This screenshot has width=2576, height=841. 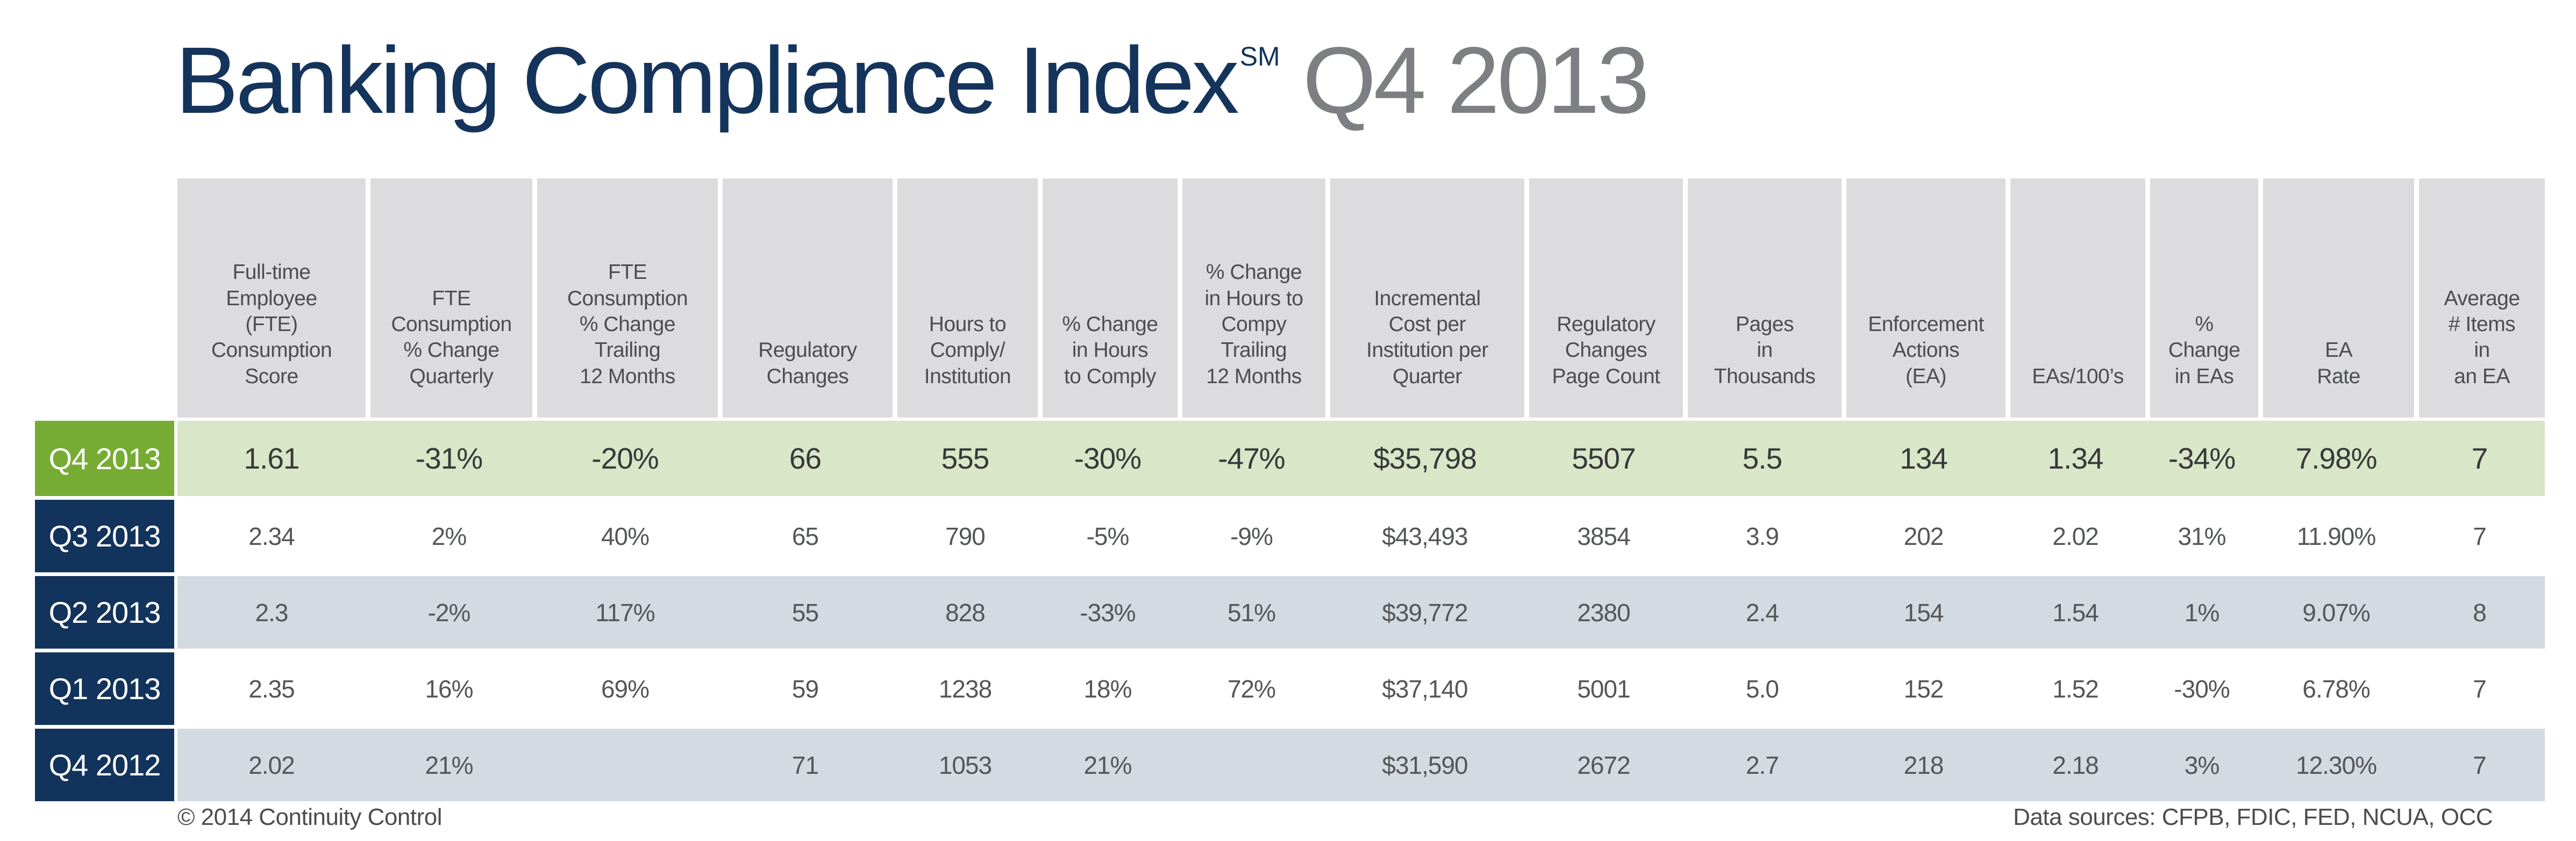 I want to click on table-cell: 31%, so click(x=2202, y=536).